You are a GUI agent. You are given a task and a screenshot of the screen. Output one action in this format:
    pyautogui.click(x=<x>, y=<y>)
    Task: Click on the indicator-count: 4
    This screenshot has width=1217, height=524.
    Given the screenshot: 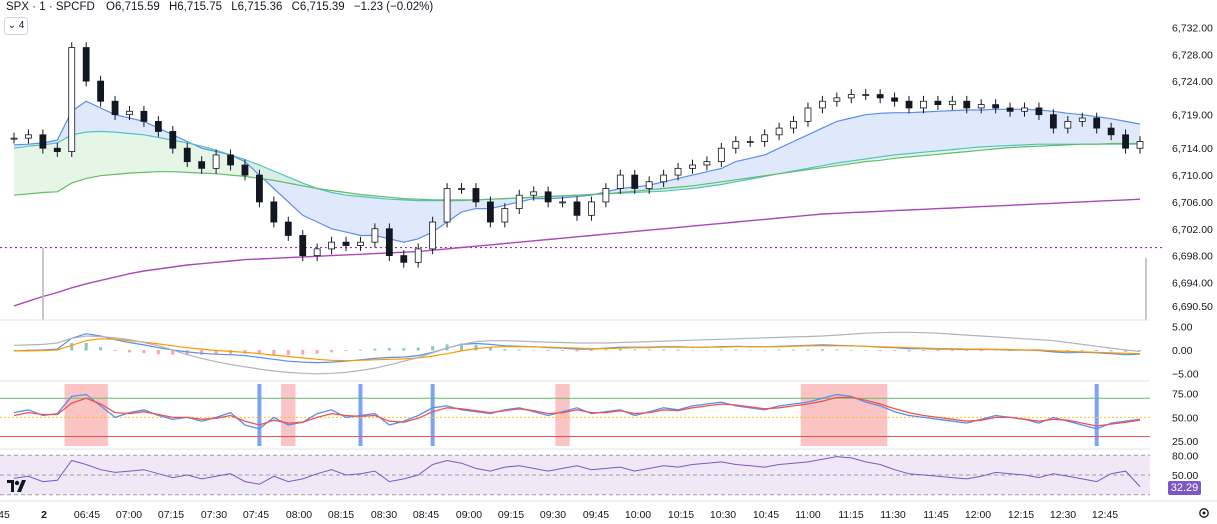 What is the action you would take?
    pyautogui.click(x=21, y=25)
    